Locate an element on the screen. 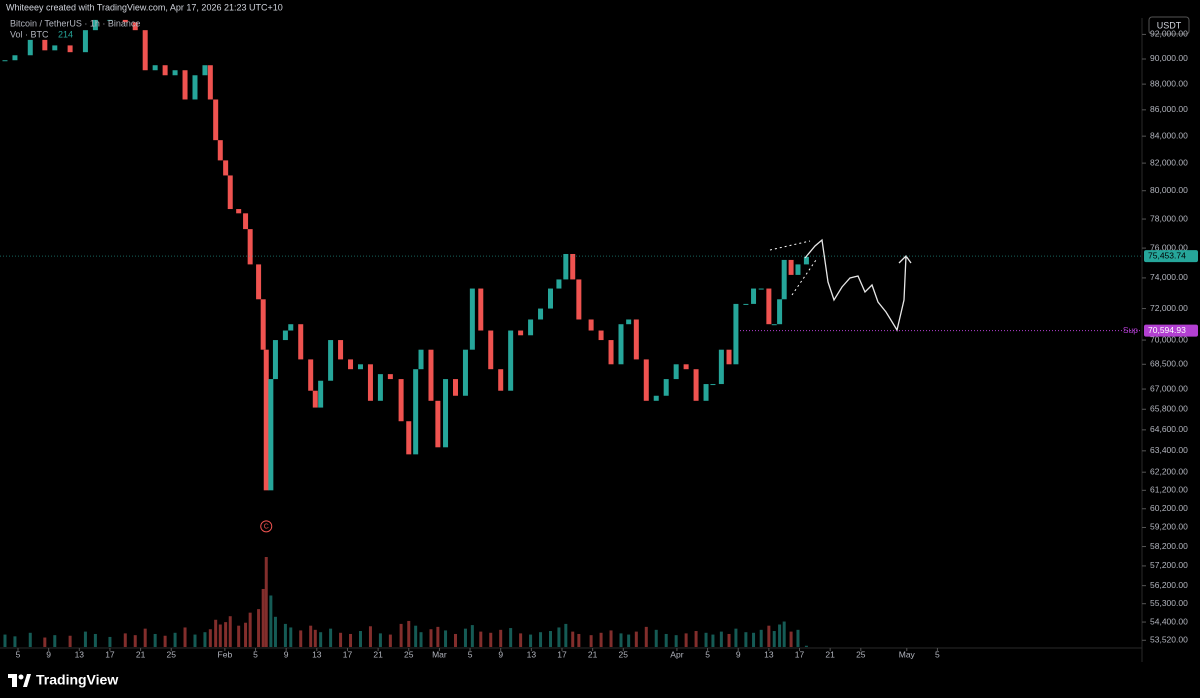  support-badge is located at coordinates (1171, 330).